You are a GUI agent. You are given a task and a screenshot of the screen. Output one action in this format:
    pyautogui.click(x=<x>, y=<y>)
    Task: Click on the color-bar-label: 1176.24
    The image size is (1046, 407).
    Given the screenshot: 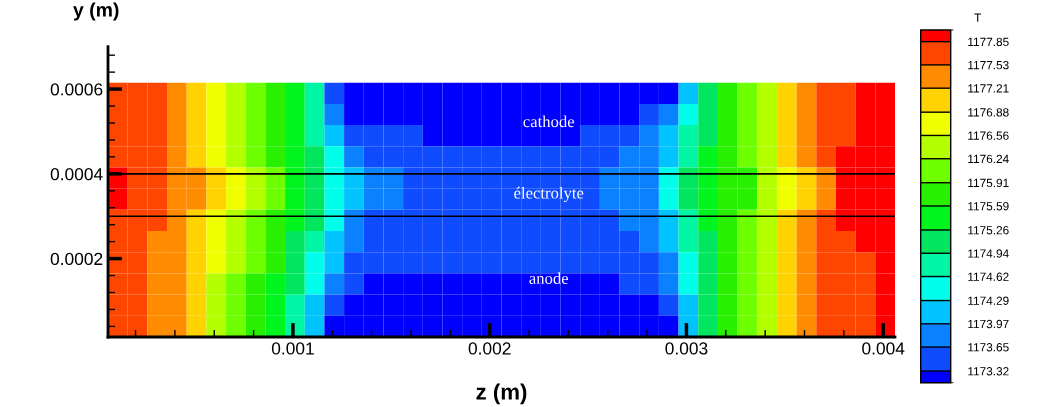 What is the action you would take?
    pyautogui.click(x=988, y=159)
    